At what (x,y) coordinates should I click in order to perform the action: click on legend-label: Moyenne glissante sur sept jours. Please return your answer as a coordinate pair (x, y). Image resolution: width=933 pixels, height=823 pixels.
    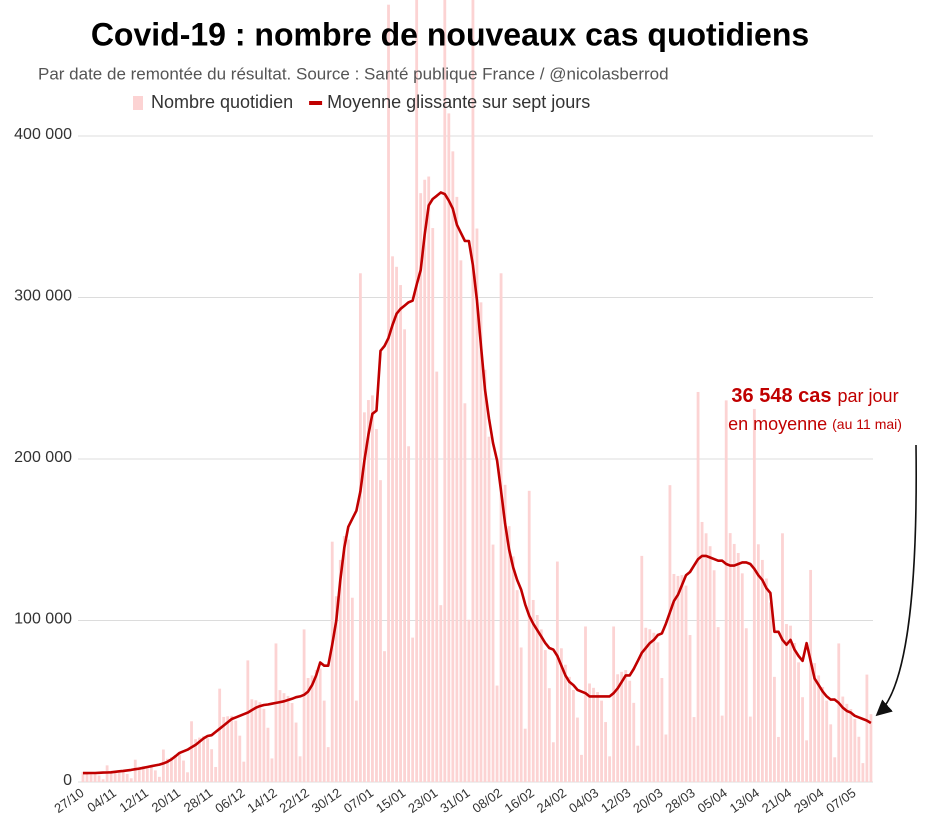
    Looking at the image, I should click on (458, 102).